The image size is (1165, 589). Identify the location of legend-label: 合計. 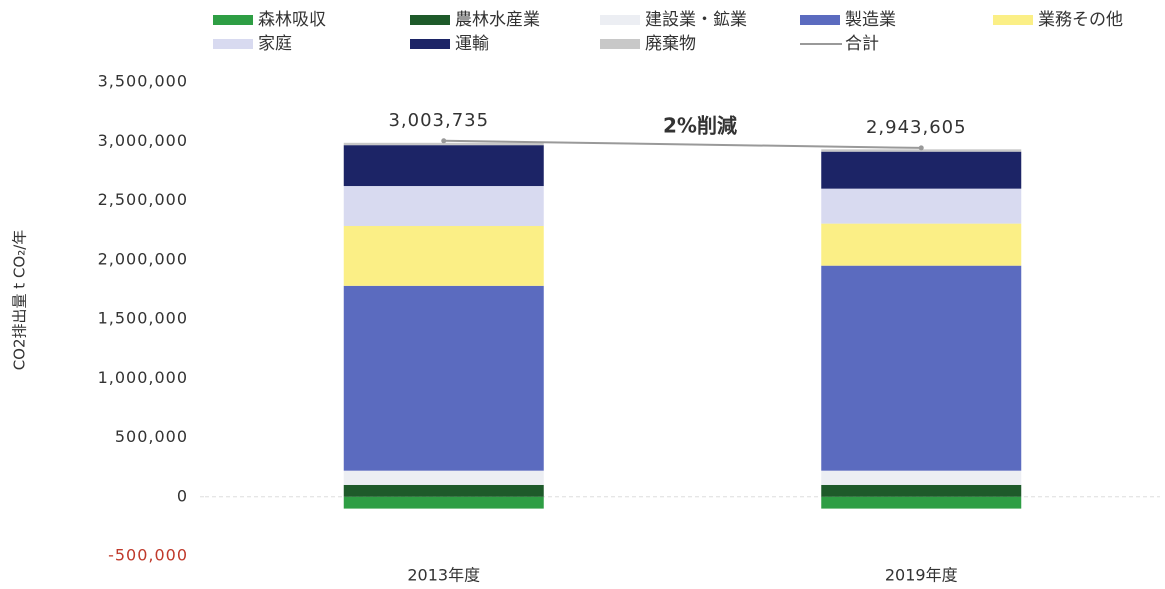
(862, 44).